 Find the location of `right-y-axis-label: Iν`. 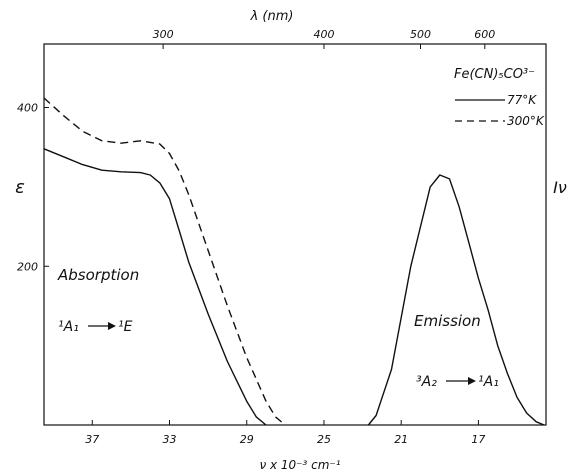

right-y-axis-label: Iν is located at coordinates (560, 187).